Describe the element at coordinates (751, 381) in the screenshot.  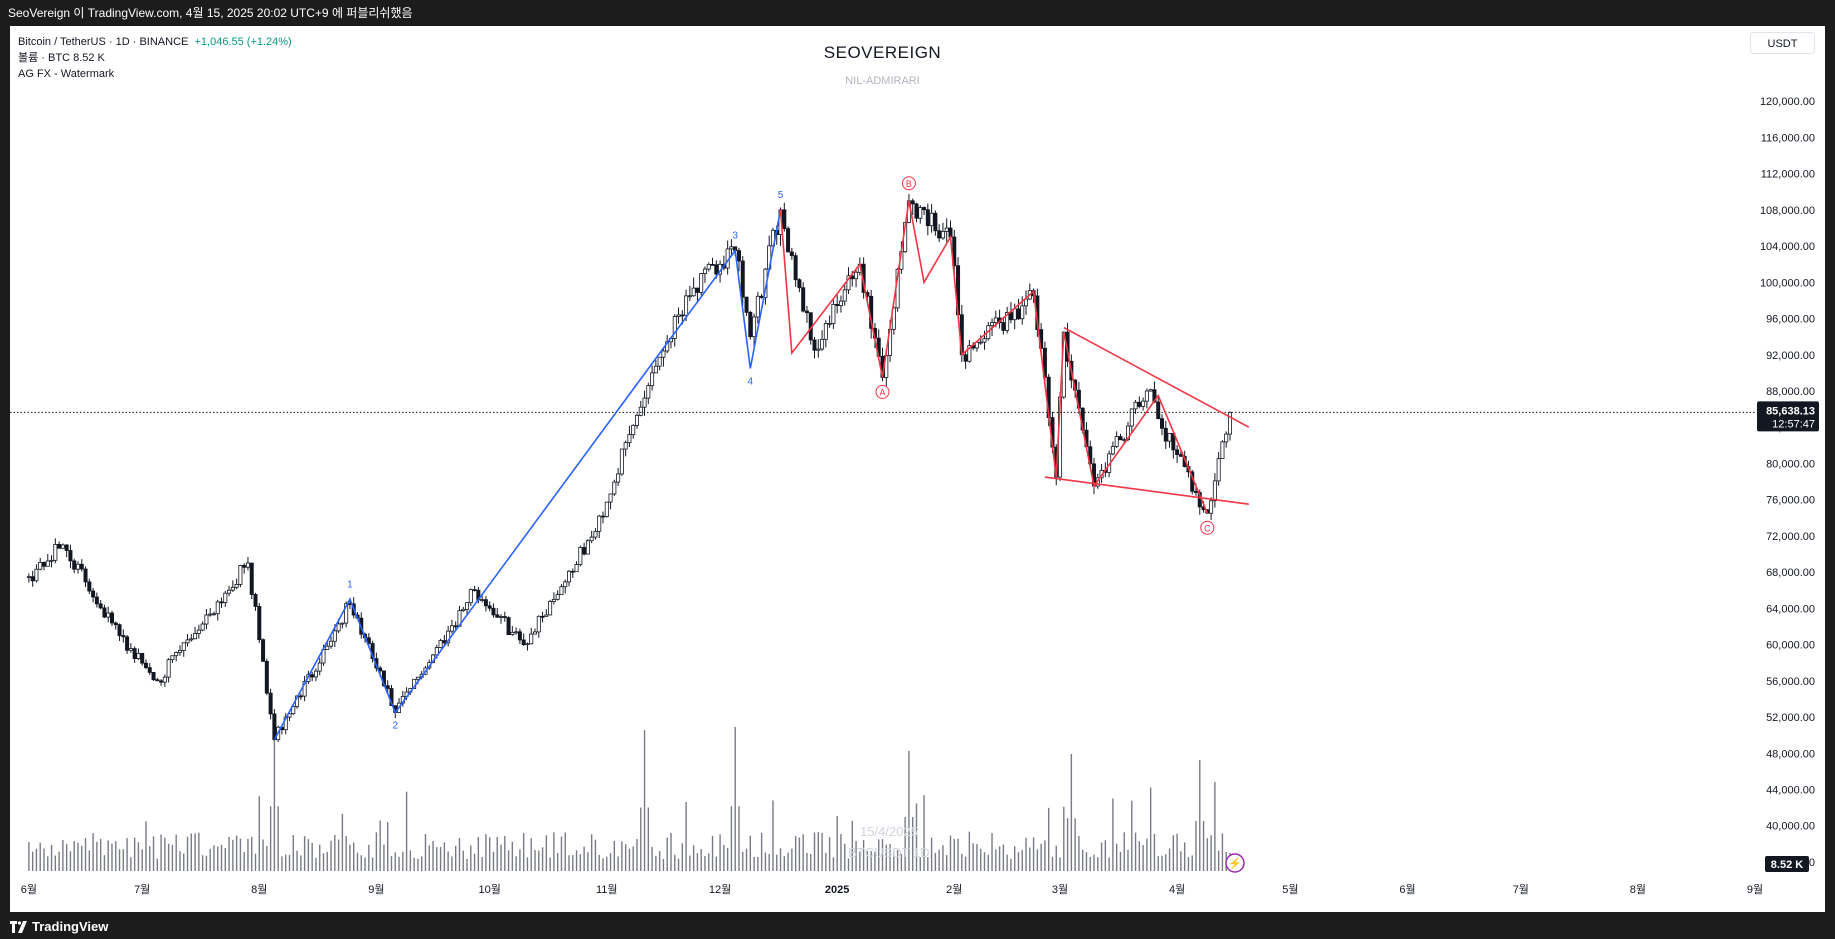
I see `impulse-wave-label: 4` at that location.